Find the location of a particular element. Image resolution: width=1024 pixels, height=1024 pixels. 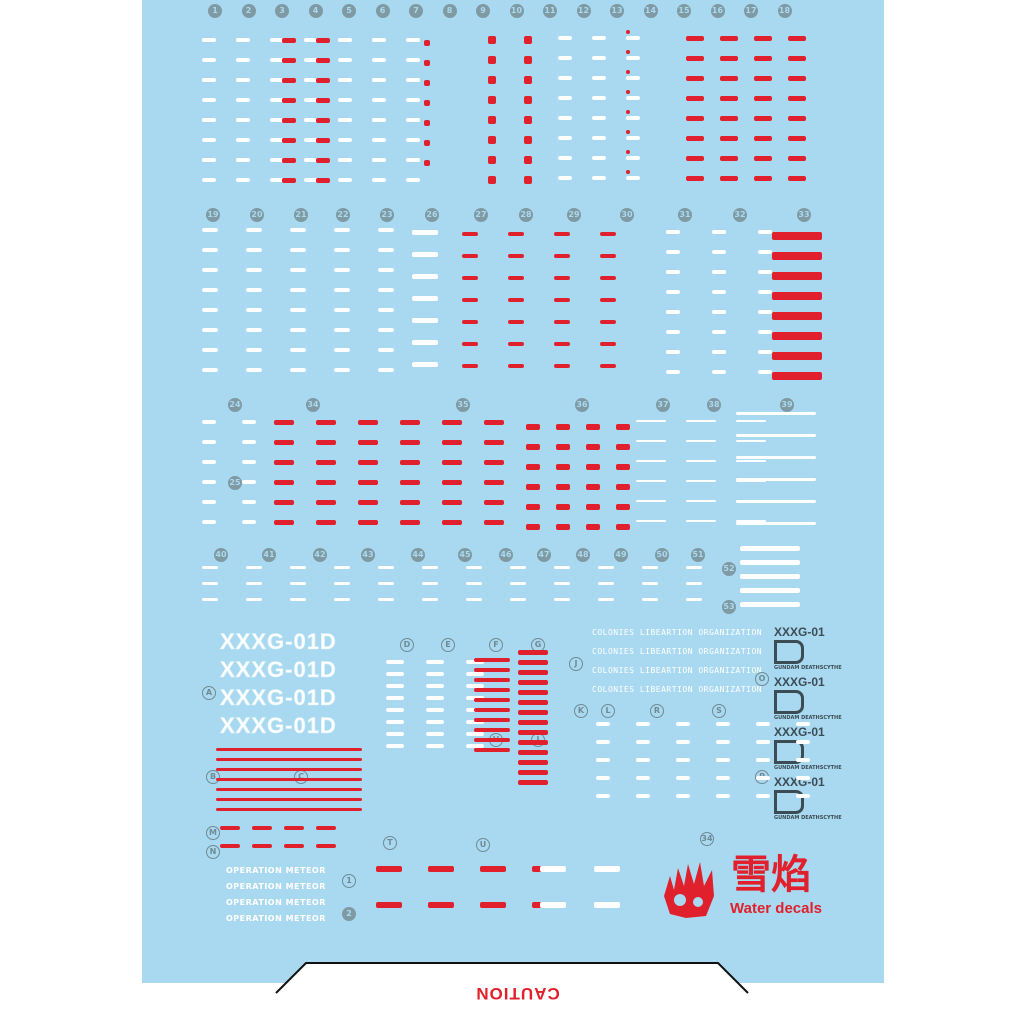

marker-51: 51 is located at coordinates (698, 555).